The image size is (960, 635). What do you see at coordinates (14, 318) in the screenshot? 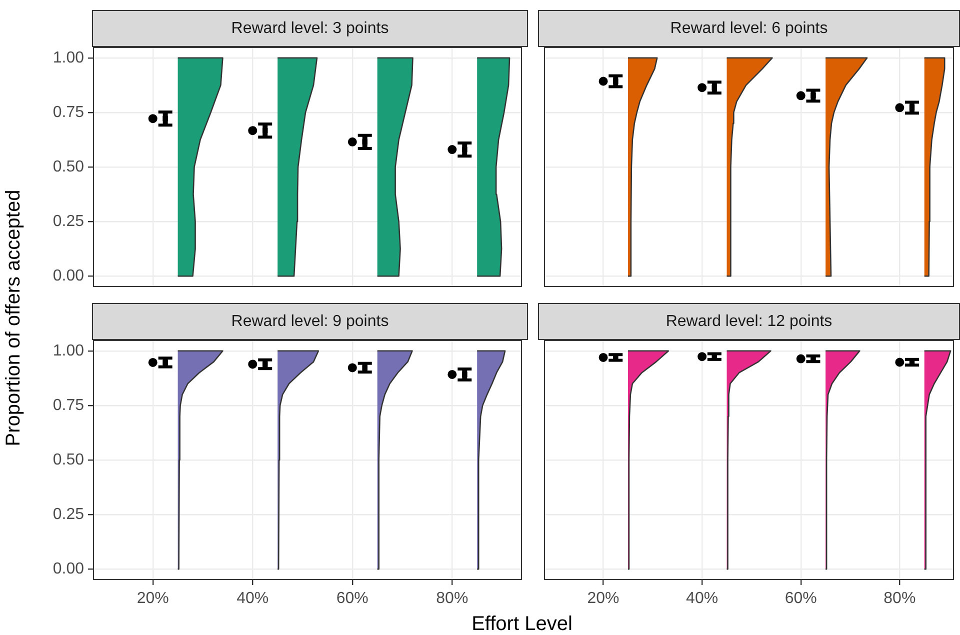
I see `y-axis-title: Proportion of offers accepted` at bounding box center [14, 318].